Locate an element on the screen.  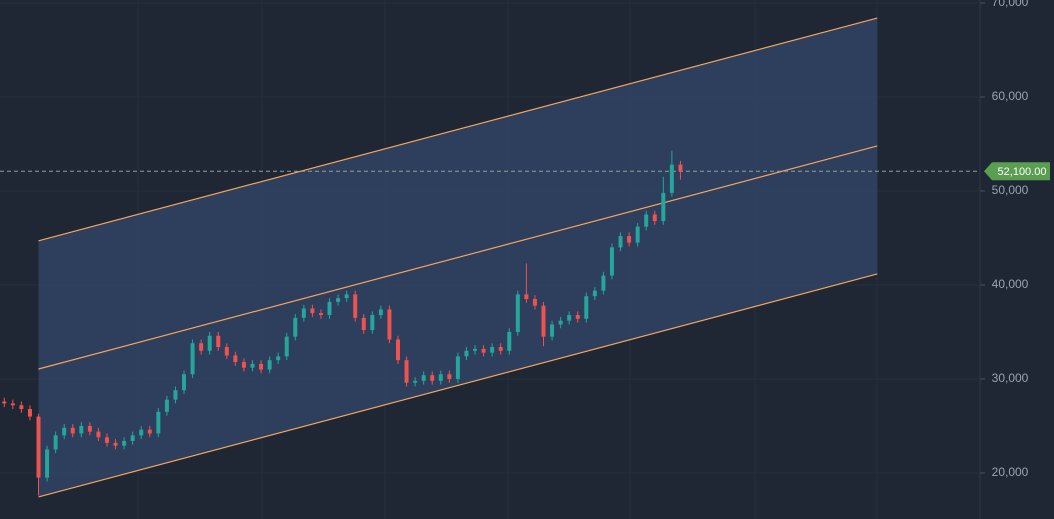
y-tick-label: 70,000 is located at coordinates (1010, 4).